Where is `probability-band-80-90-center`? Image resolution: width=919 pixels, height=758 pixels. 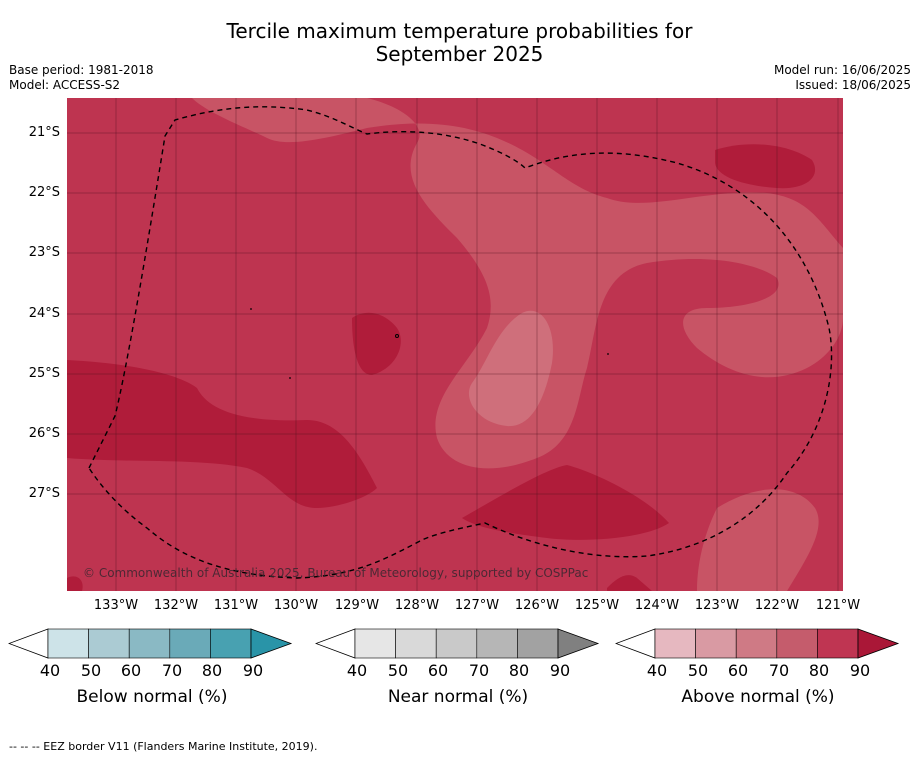 probability-band-80-90-center is located at coordinates (376, 343).